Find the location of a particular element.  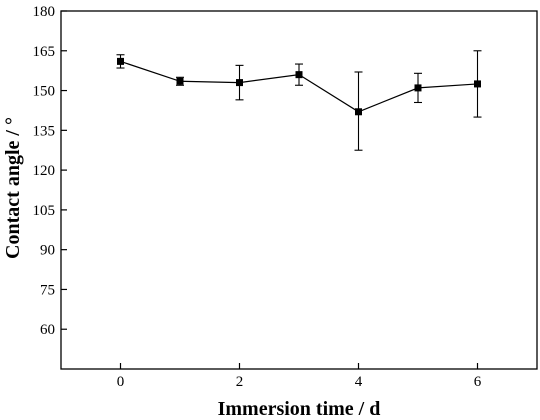

x-axis-title: Immersion time / d is located at coordinates (299, 409).